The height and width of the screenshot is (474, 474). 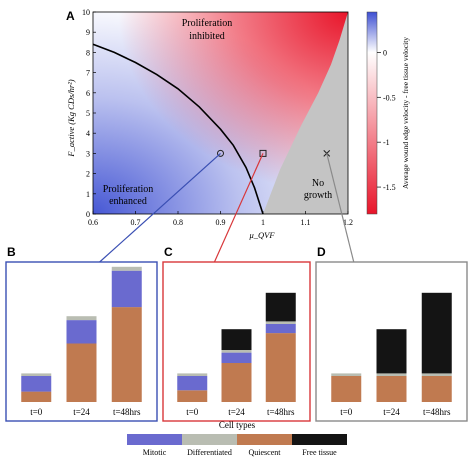 I want to click on y-axis-ticks: 0 1 2 3 4 5 6 7 8 9 10, so click(x=89, y=113).